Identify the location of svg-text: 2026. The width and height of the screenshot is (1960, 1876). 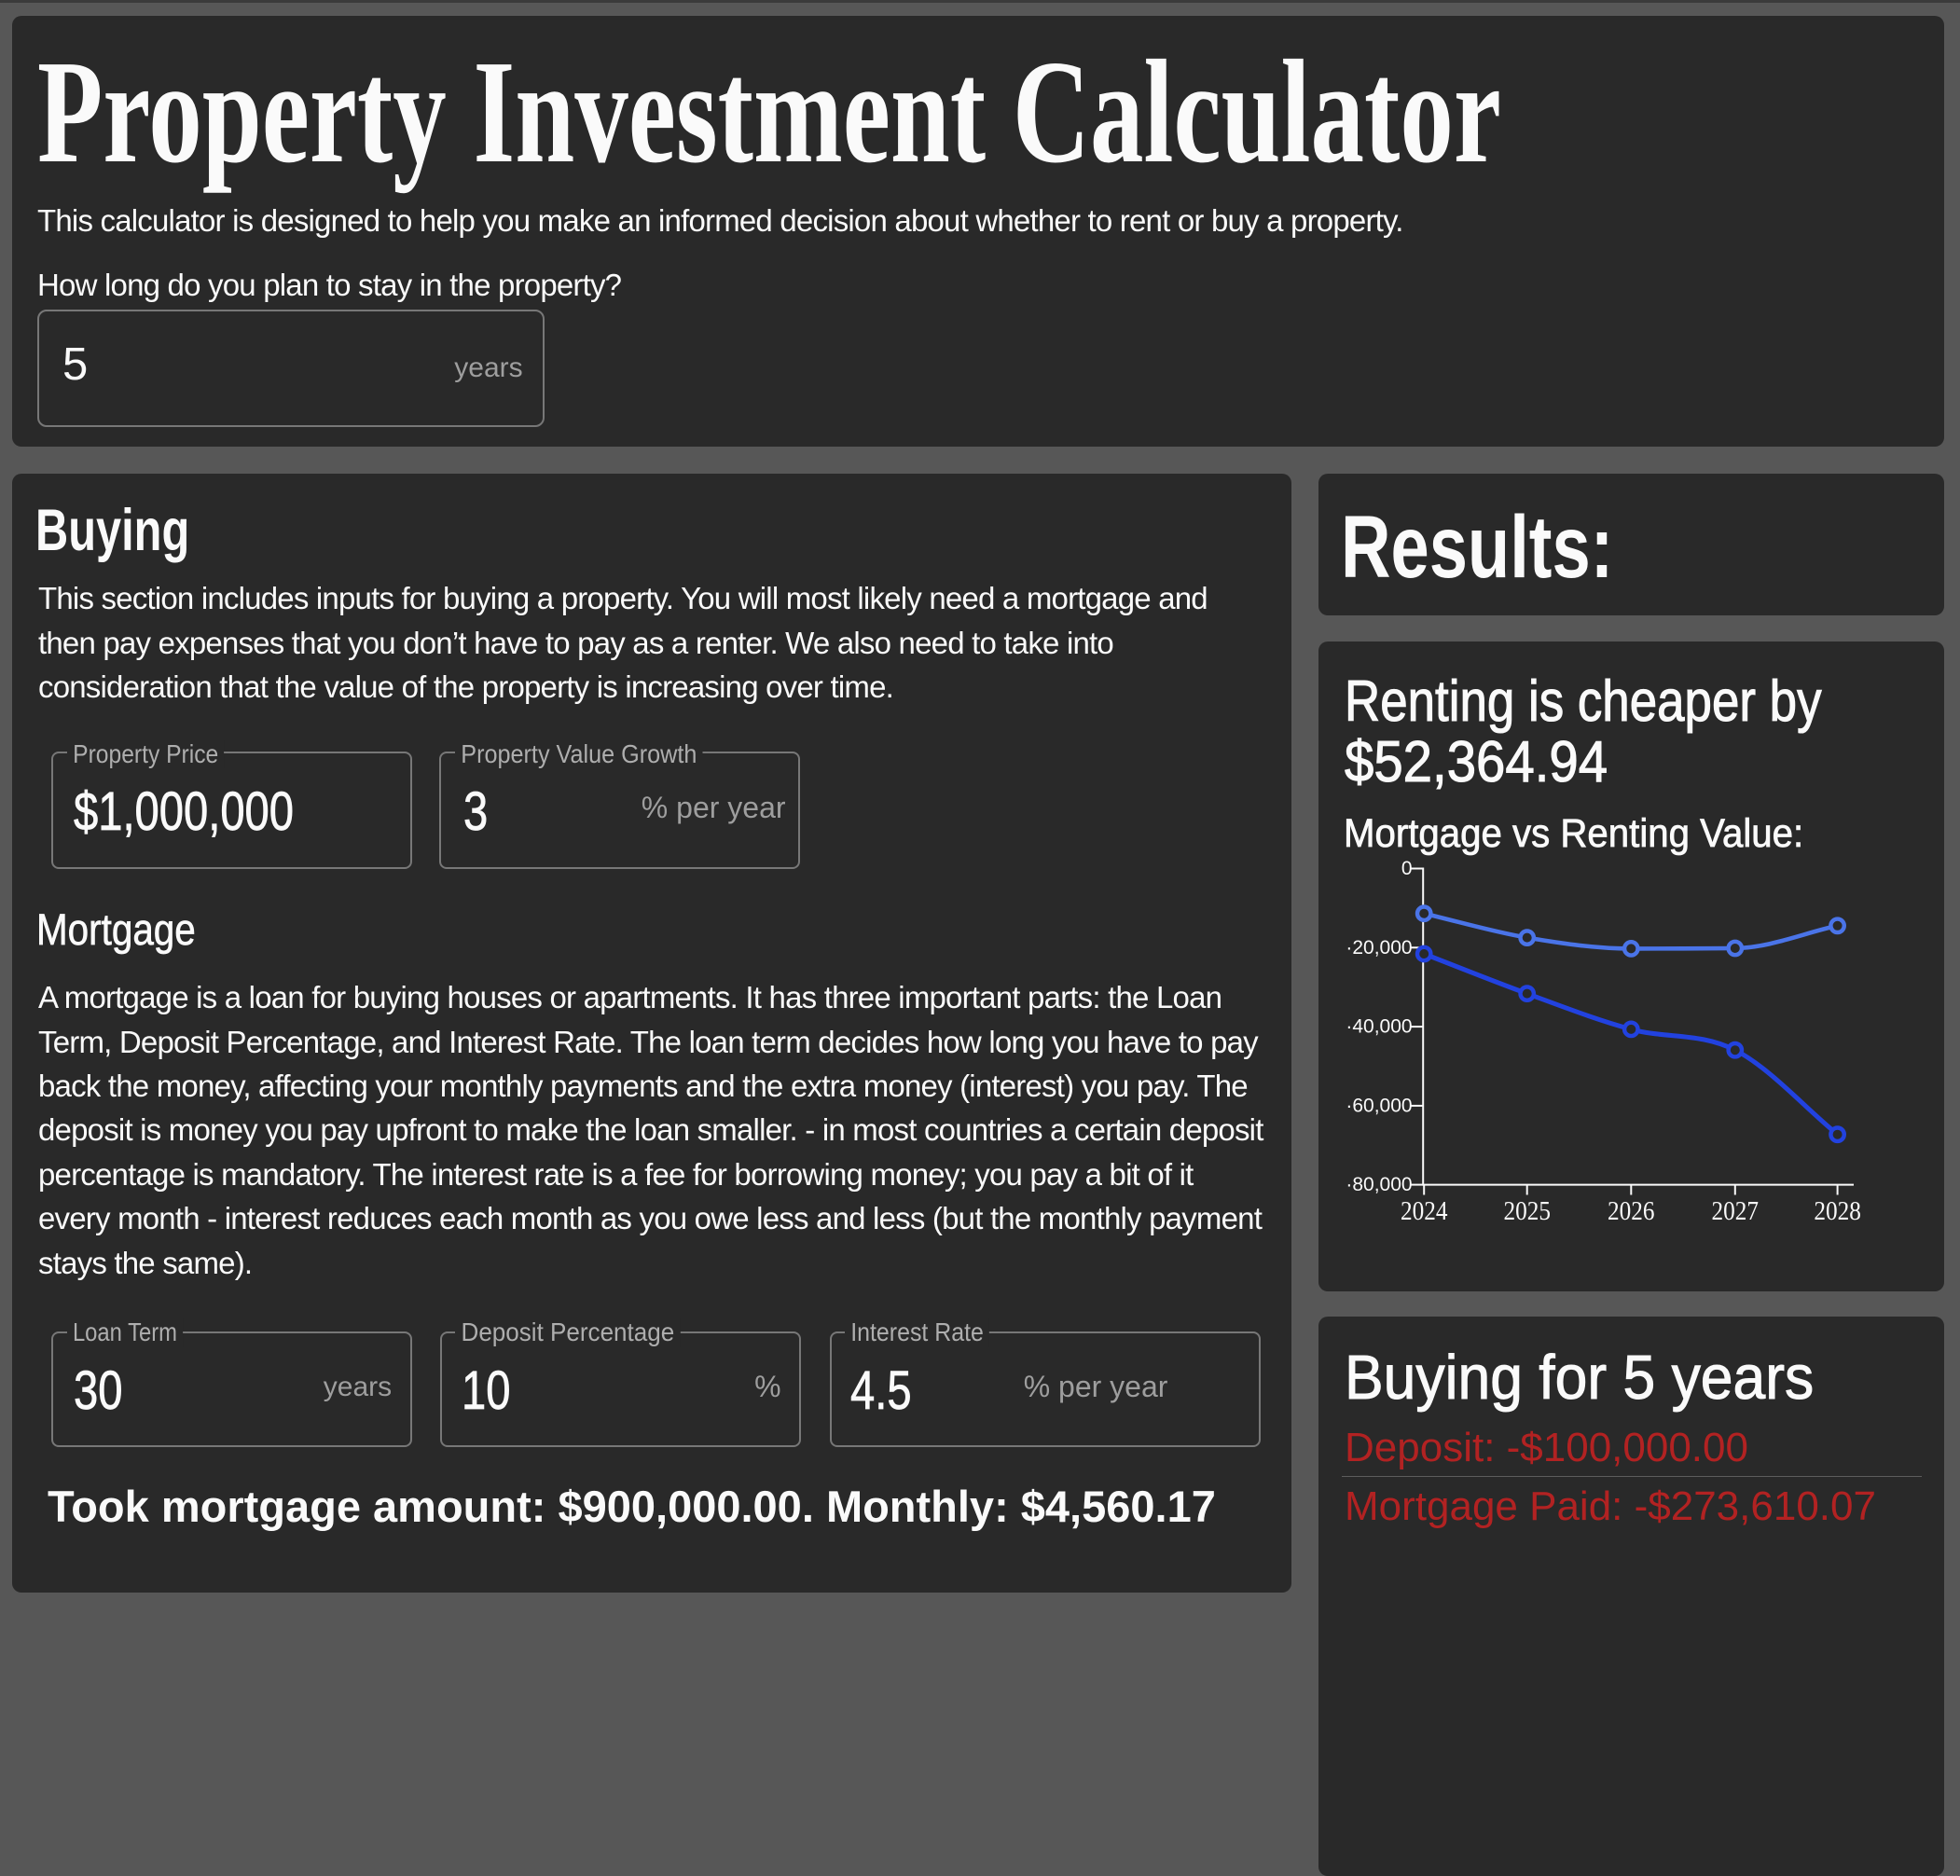
(1632, 1211).